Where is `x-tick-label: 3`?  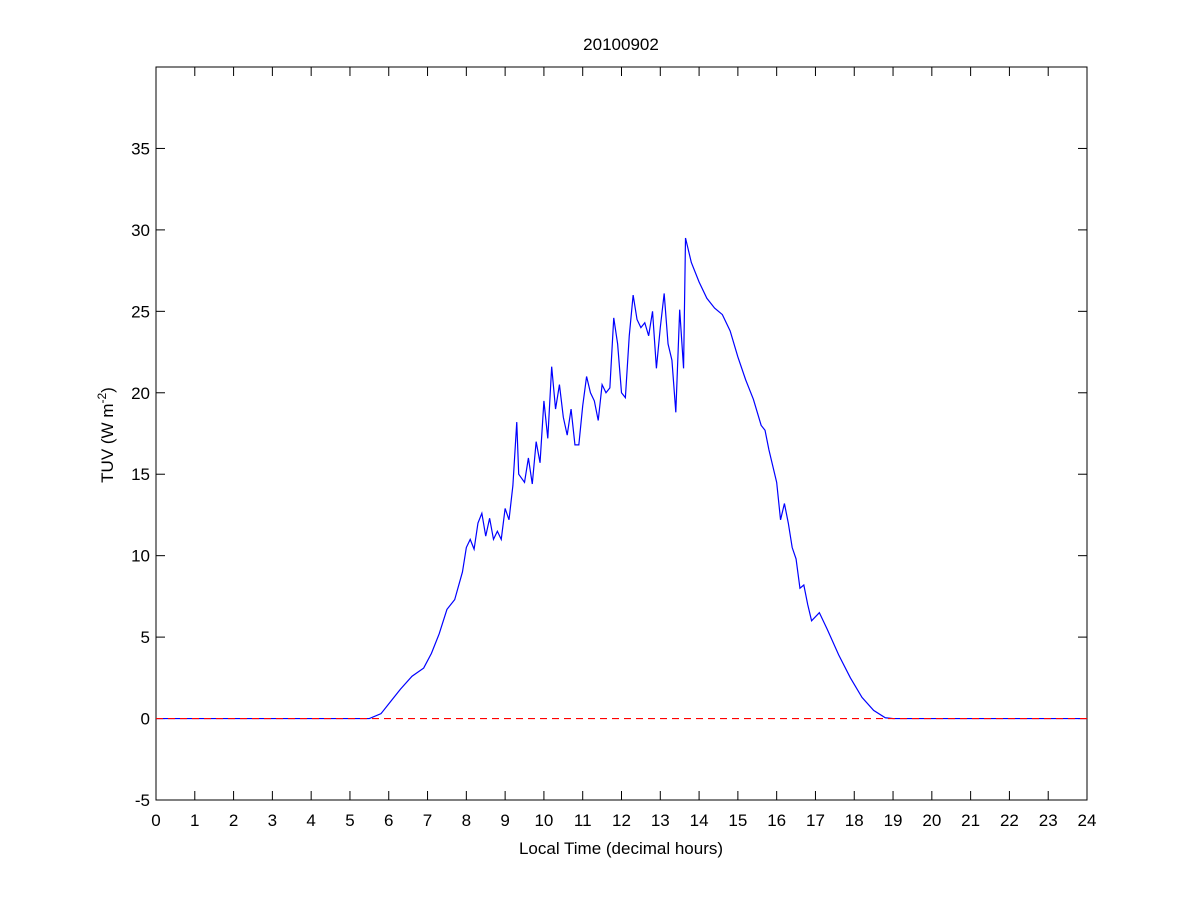
x-tick-label: 3 is located at coordinates (272, 820).